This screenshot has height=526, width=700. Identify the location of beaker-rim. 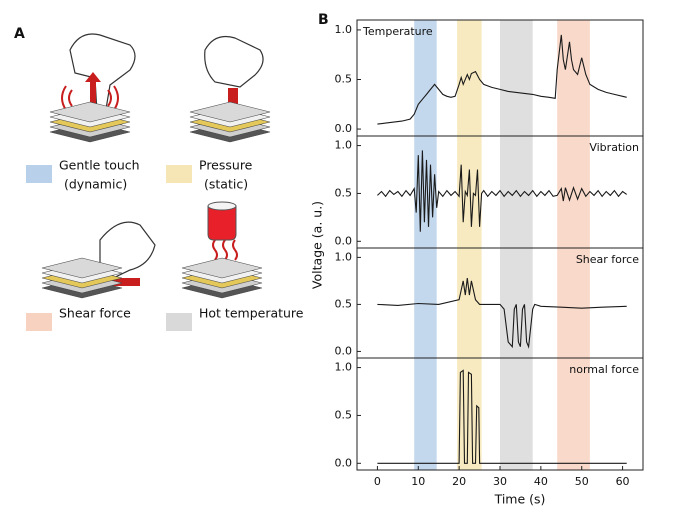
(222, 206).